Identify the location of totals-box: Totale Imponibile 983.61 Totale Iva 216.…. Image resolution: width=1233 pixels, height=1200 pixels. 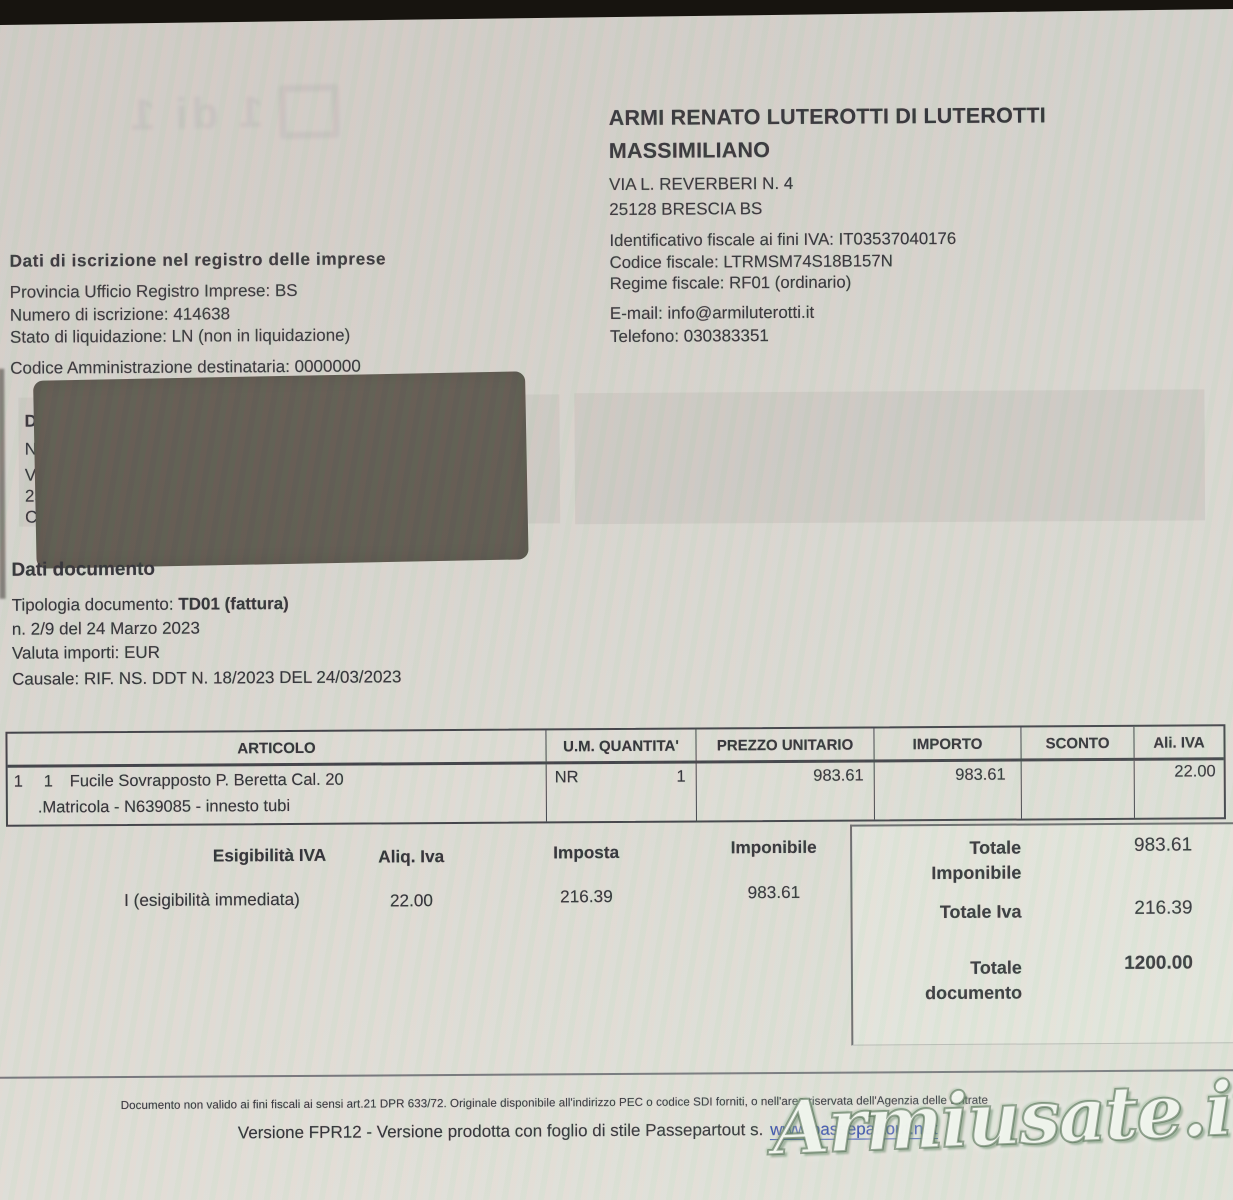
(1041, 934).